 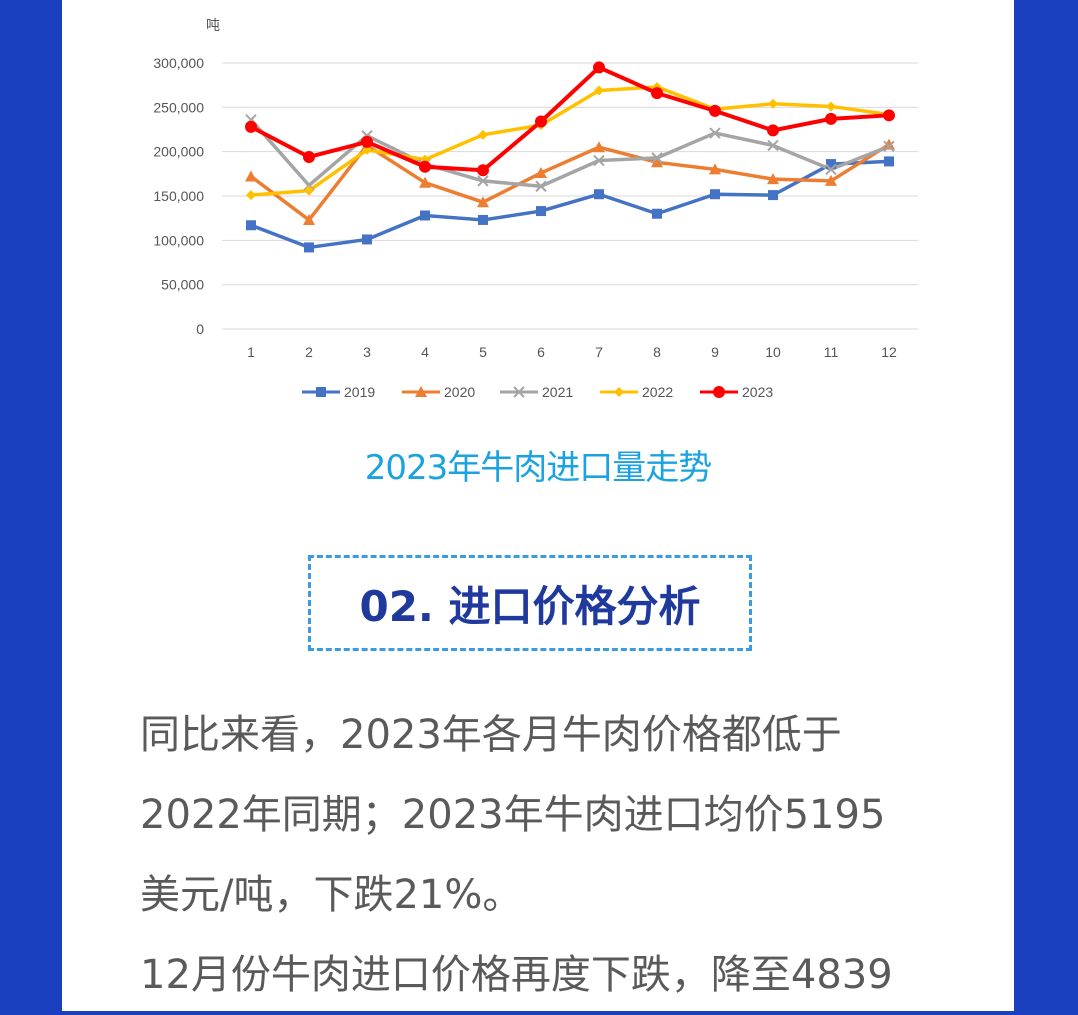 I want to click on y-tick-label: 150,000, so click(x=178, y=196).